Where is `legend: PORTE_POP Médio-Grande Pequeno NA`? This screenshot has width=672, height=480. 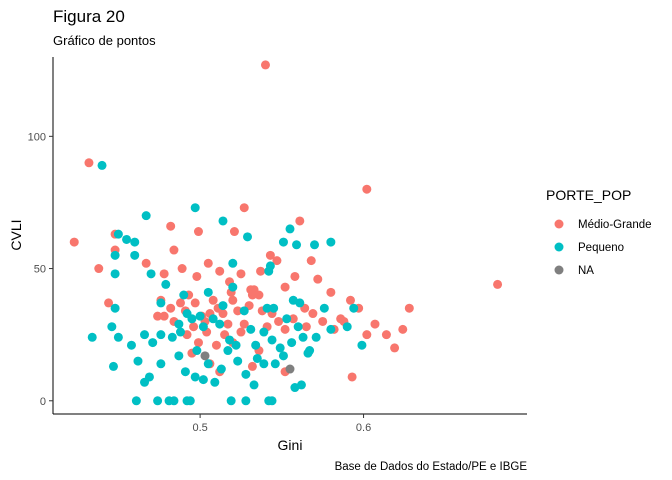 legend: PORTE_POP Médio-Grande Pequeno NA is located at coordinates (599, 232).